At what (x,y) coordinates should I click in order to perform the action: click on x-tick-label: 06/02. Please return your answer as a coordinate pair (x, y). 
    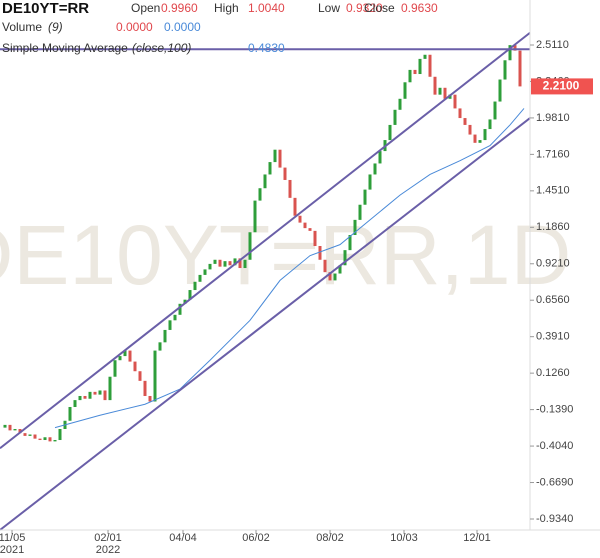
    Looking at the image, I should click on (256, 538).